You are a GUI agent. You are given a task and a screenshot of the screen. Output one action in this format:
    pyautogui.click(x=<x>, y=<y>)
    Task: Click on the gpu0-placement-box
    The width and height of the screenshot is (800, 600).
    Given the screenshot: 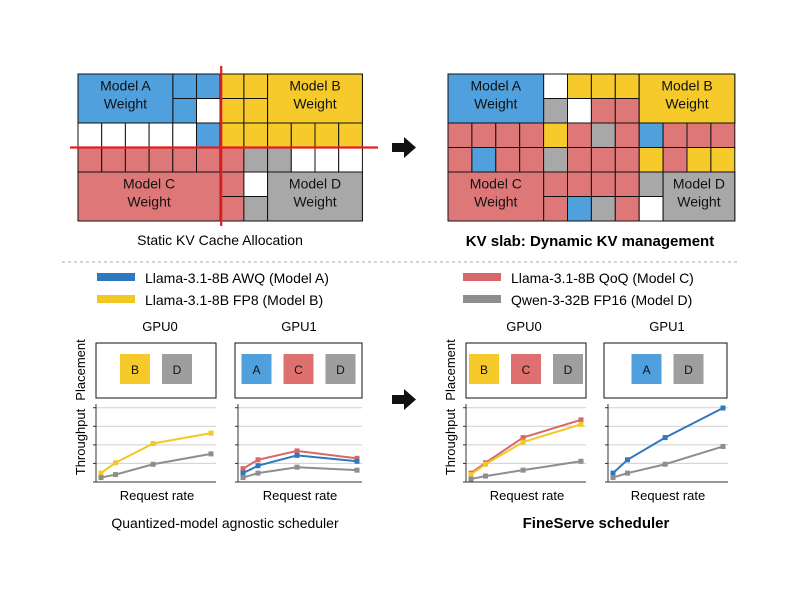 What is the action you would take?
    pyautogui.click(x=156, y=370)
    